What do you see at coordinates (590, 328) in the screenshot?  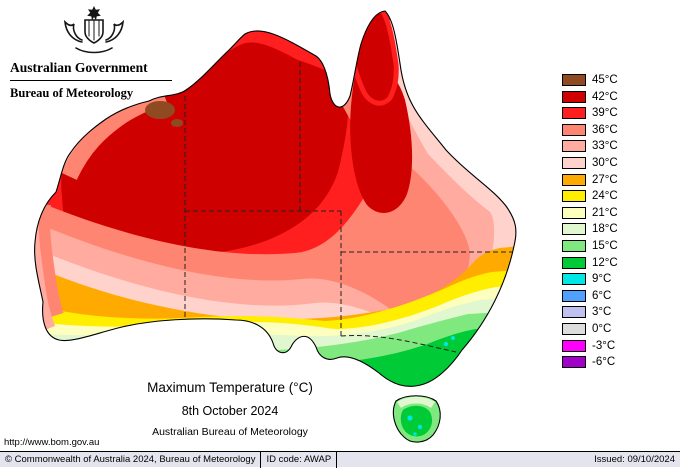 I see `legend-item: 0°C` at bounding box center [590, 328].